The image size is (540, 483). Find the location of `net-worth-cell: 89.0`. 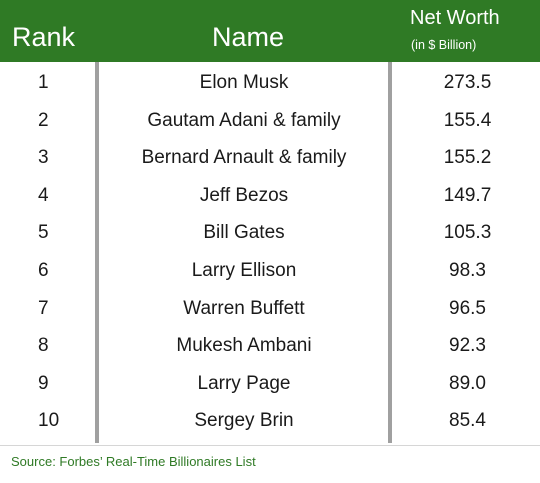

net-worth-cell: 89.0 is located at coordinates (467, 383).